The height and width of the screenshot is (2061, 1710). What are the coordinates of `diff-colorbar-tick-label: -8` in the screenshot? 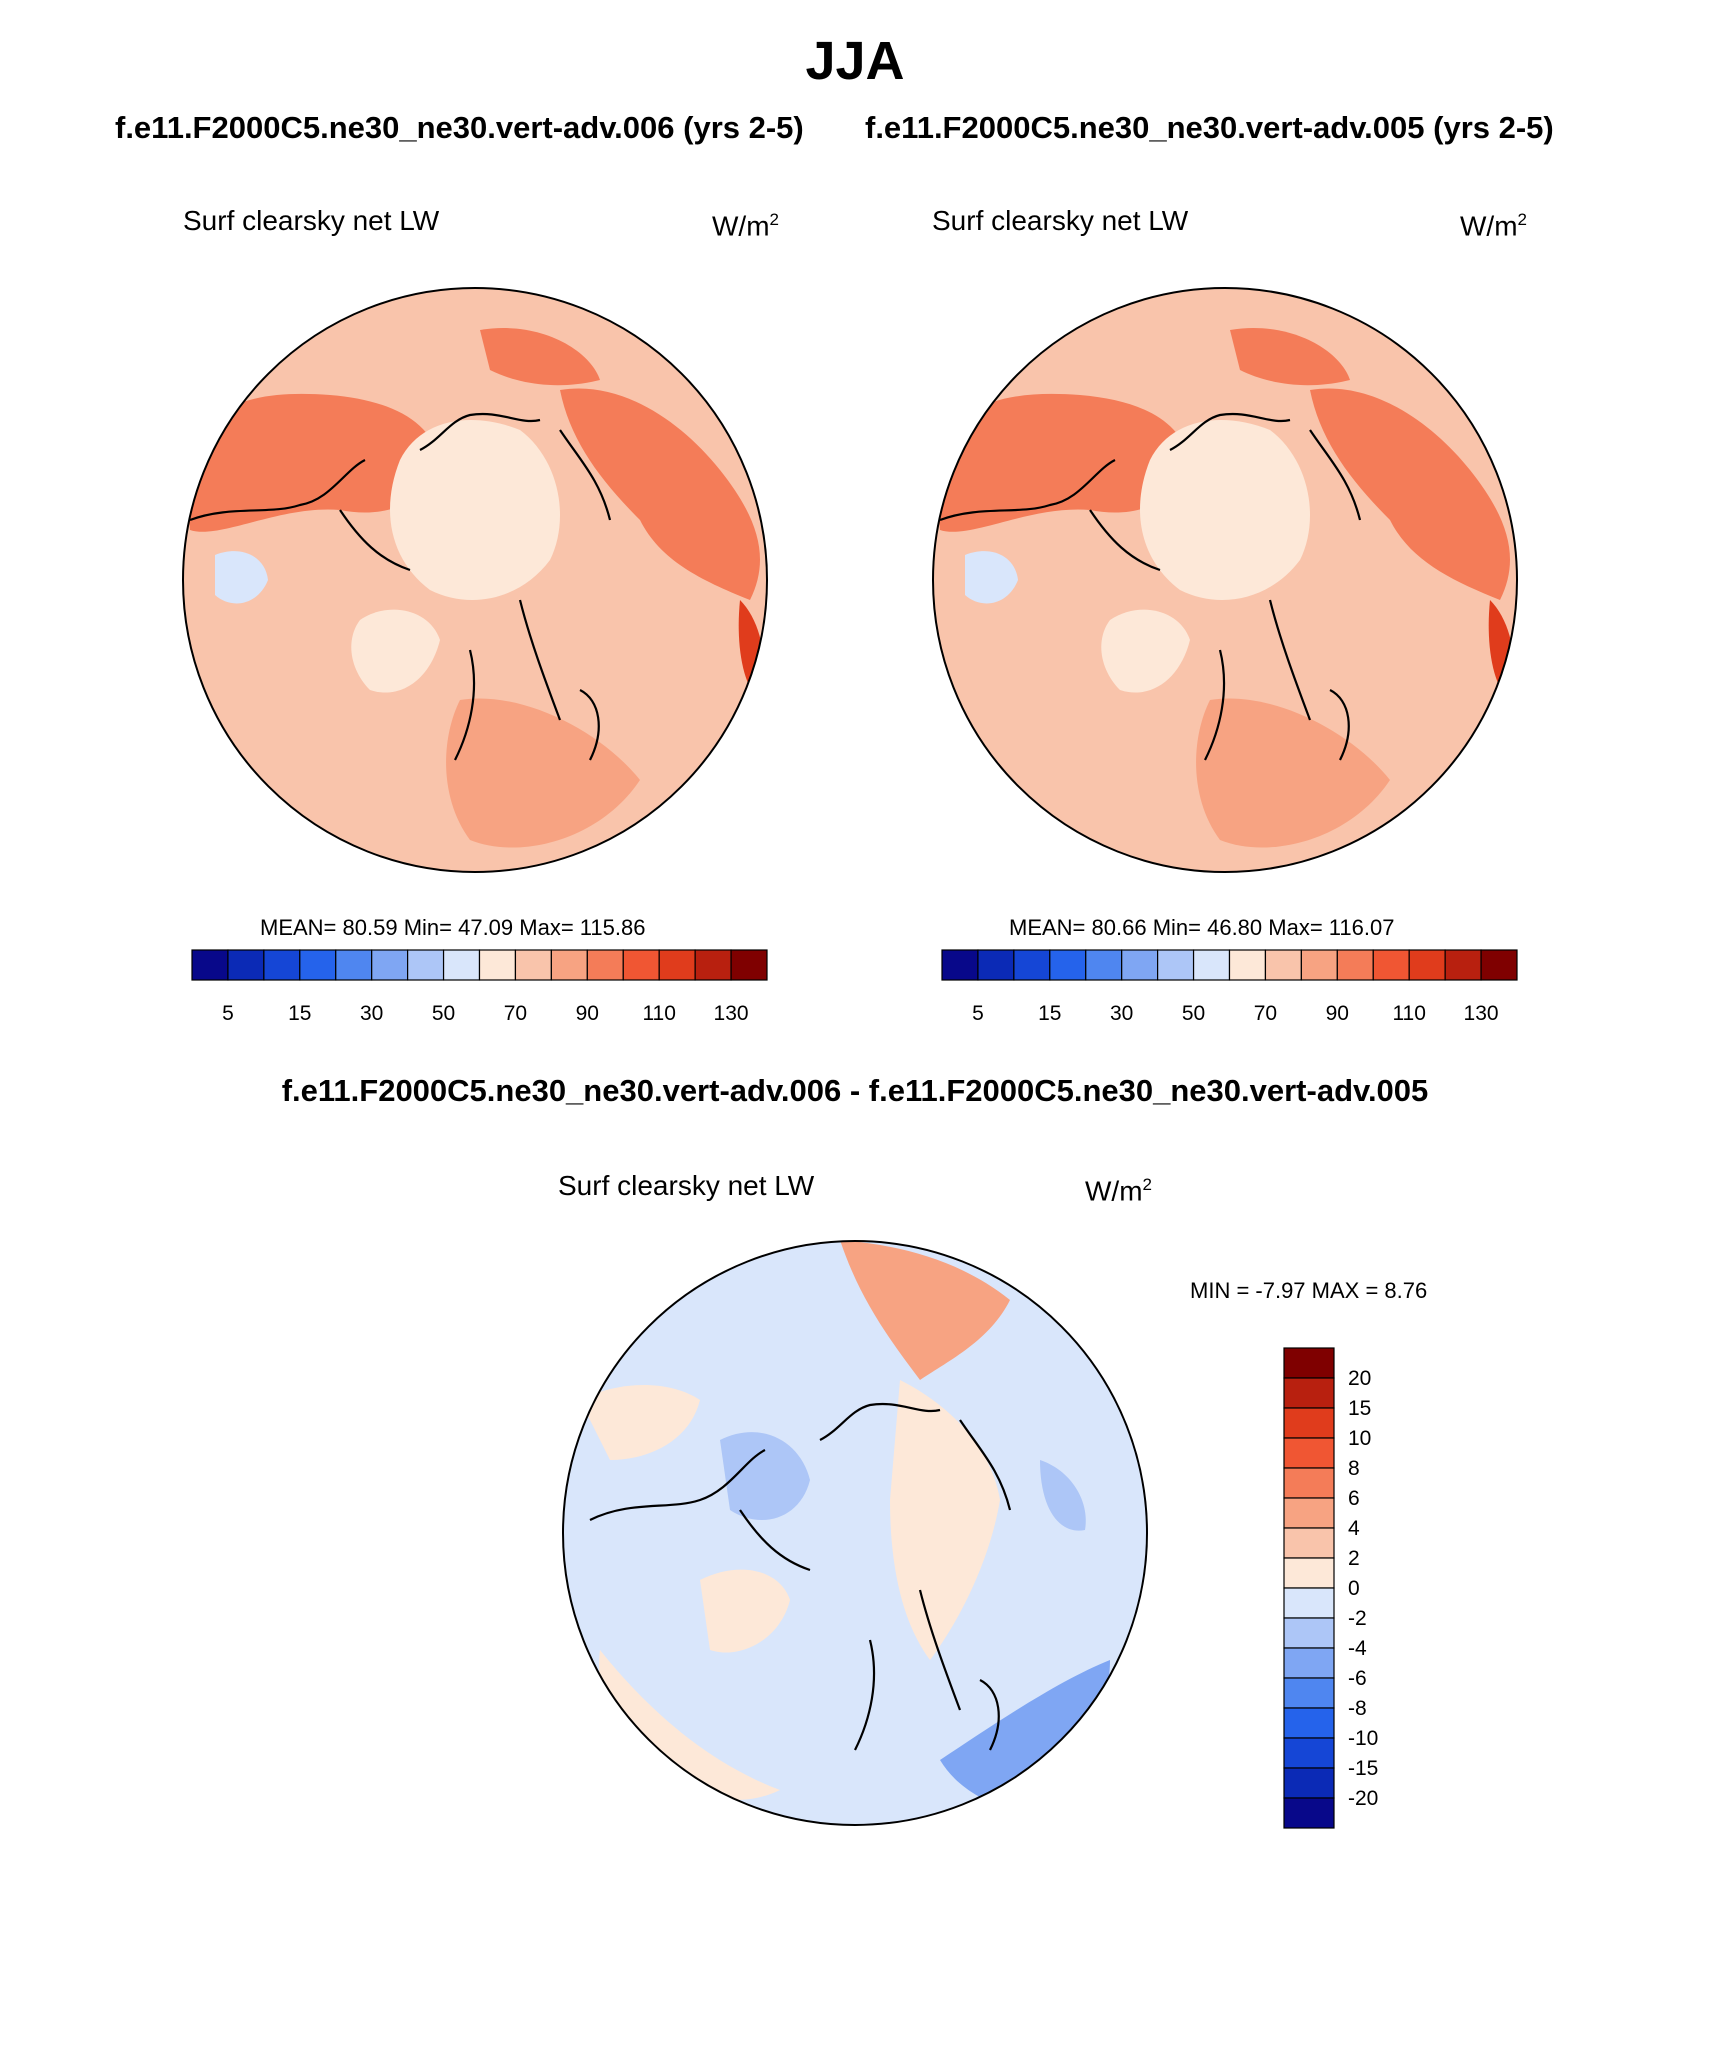 It's located at (1357, 1708).